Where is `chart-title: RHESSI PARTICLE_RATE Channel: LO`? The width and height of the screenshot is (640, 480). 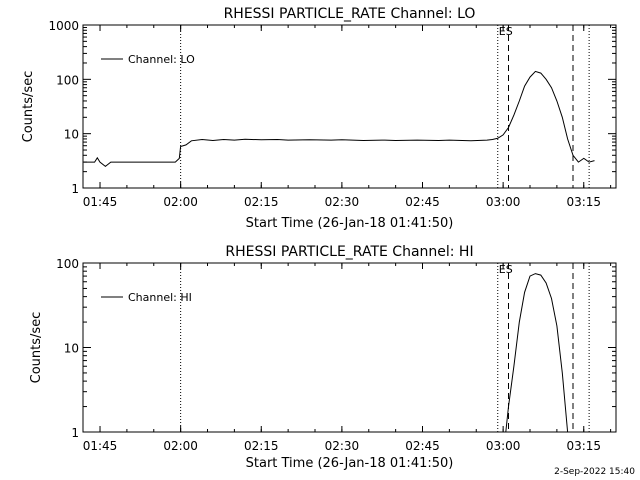 chart-title: RHESSI PARTICLE_RATE Channel: LO is located at coordinates (350, 14).